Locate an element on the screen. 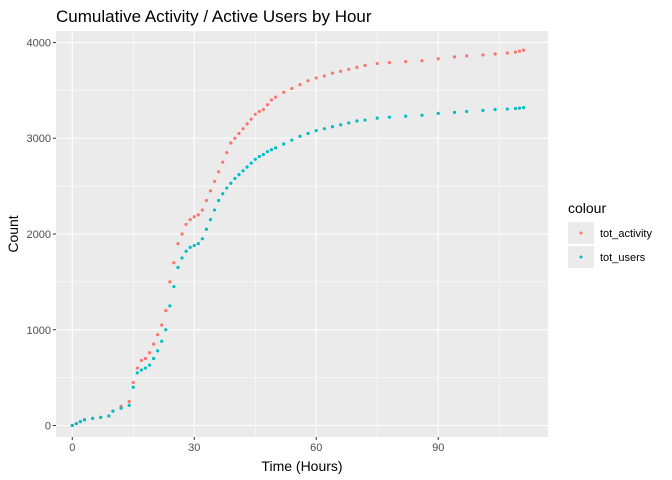 The height and width of the screenshot is (480, 672). legend: colour tot_activity tot_users is located at coordinates (610, 234).